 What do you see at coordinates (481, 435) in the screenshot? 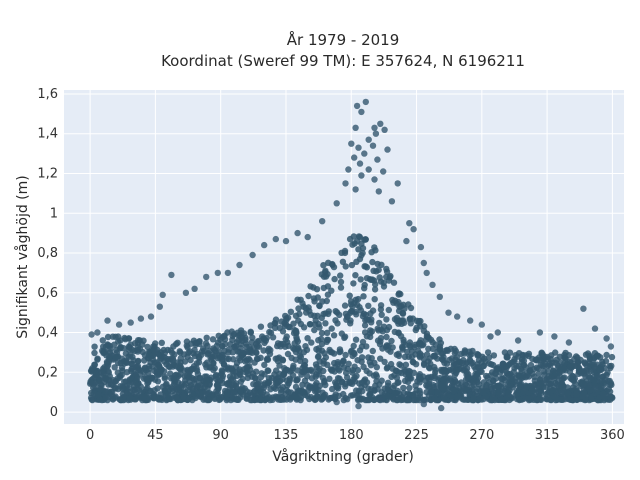
I see `x-tick-label: 270` at bounding box center [481, 435].